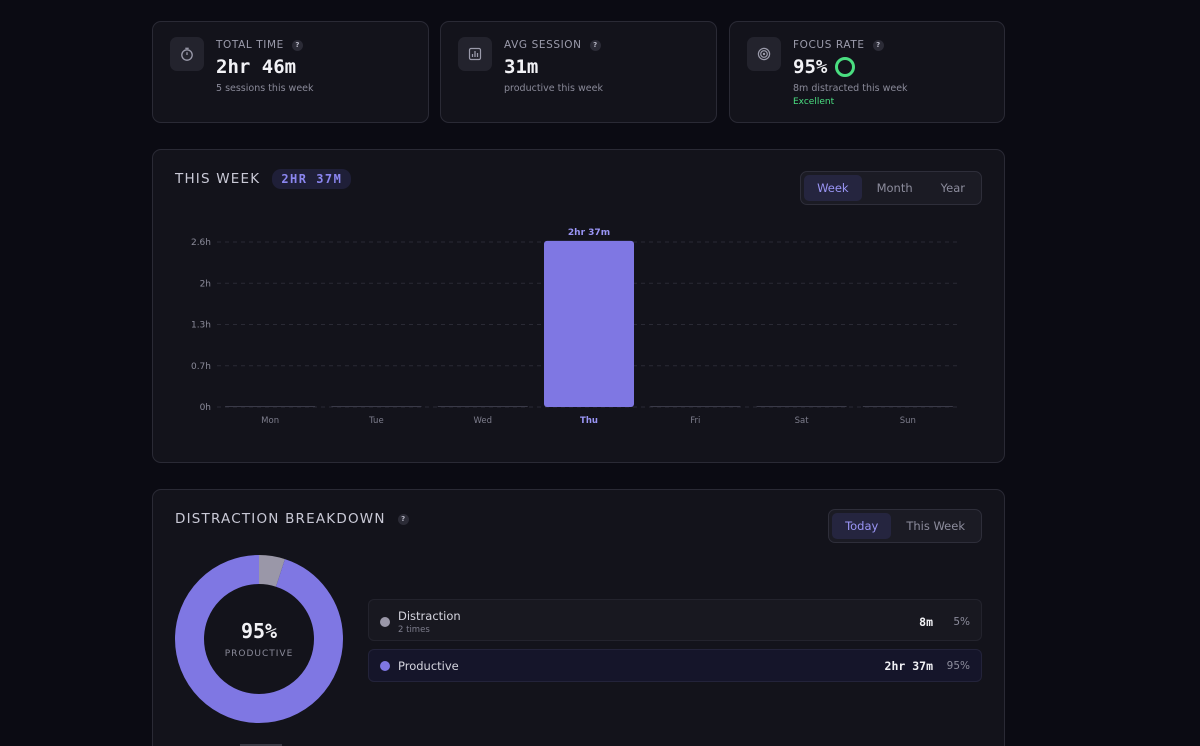  What do you see at coordinates (935, 526) in the screenshot?
I see `tab-this-week: This Week` at bounding box center [935, 526].